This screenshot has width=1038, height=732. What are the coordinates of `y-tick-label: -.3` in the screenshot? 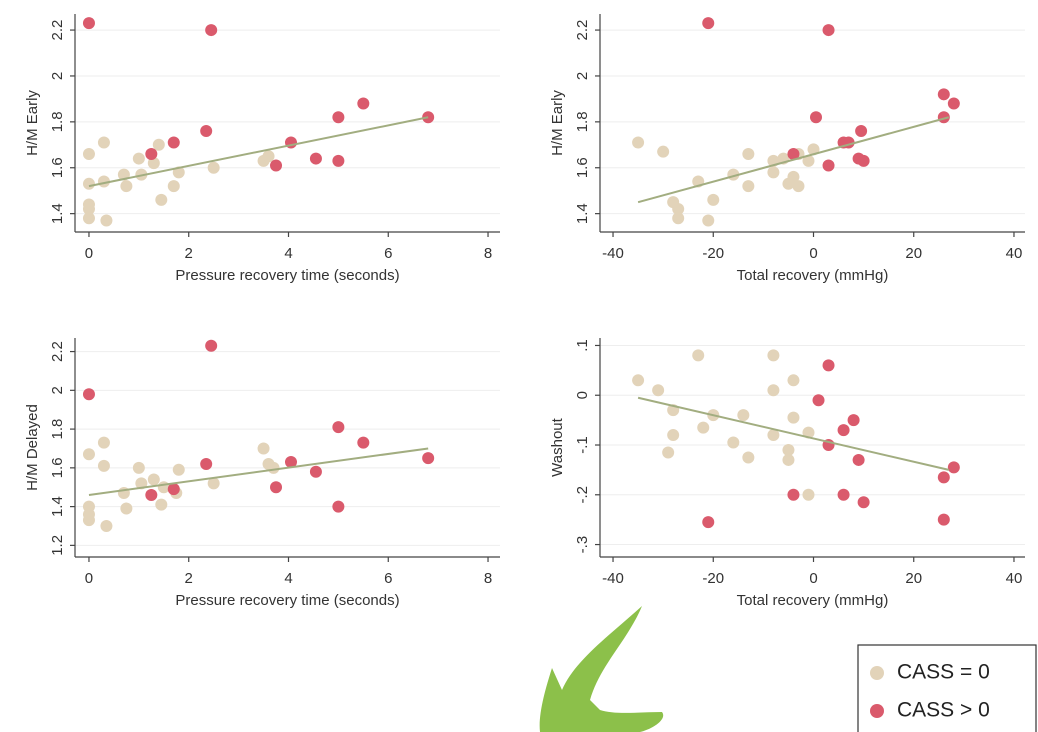 It's located at (582, 545).